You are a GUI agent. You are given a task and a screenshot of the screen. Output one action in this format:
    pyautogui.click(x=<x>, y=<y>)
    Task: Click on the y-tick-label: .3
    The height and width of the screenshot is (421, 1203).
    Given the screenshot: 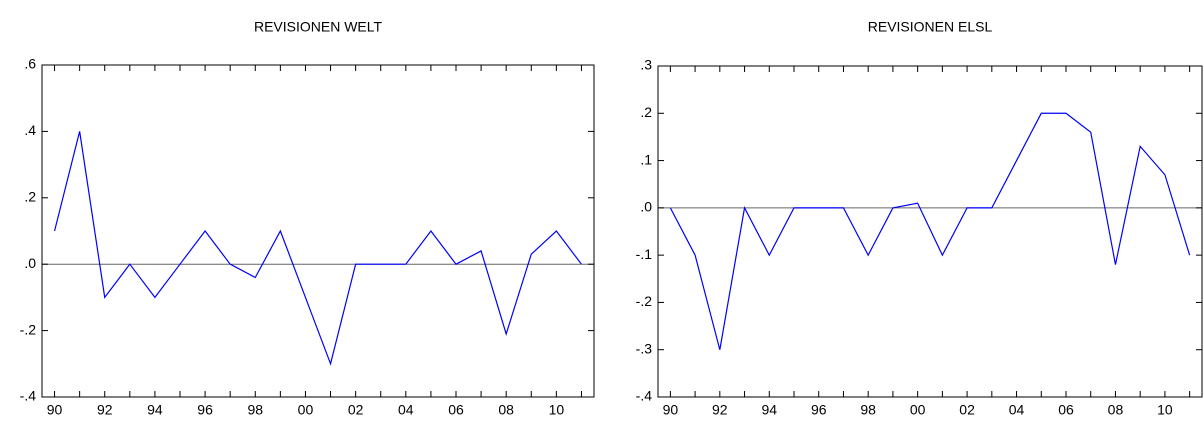 What is the action you would take?
    pyautogui.click(x=646, y=65)
    